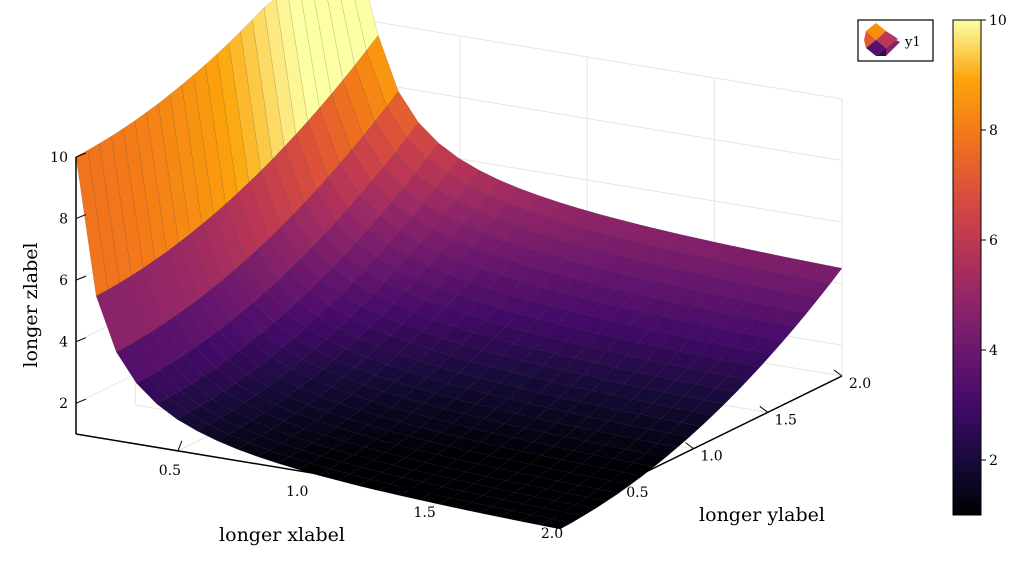  I want to click on x-tick-label: 0.5, so click(170, 471).